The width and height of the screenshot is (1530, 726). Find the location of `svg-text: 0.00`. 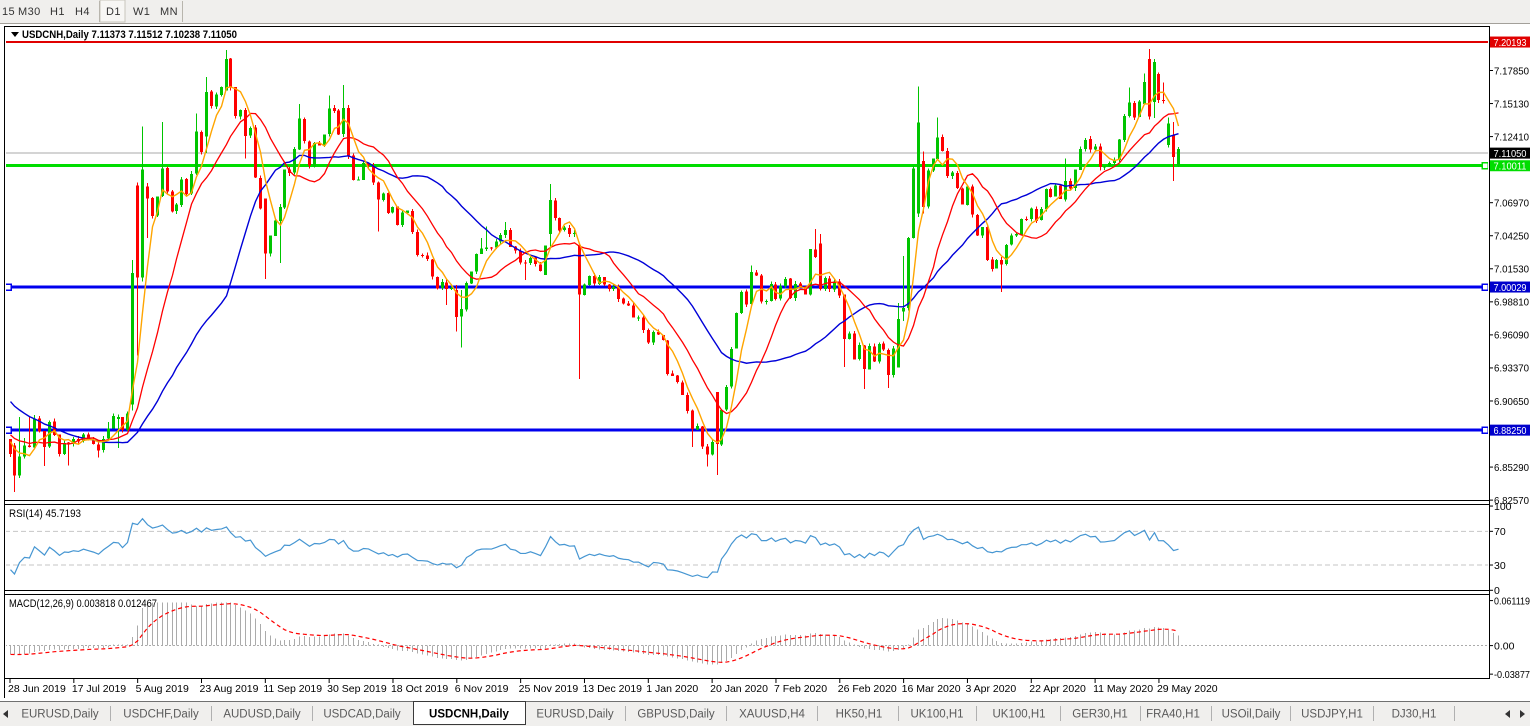

svg-text: 0.00 is located at coordinates (1504, 646).